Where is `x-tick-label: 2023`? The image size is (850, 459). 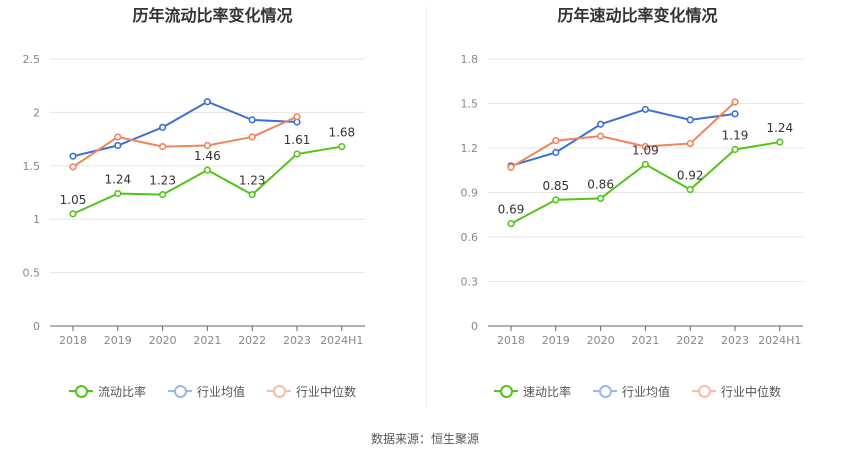
x-tick-label: 2023 is located at coordinates (297, 340).